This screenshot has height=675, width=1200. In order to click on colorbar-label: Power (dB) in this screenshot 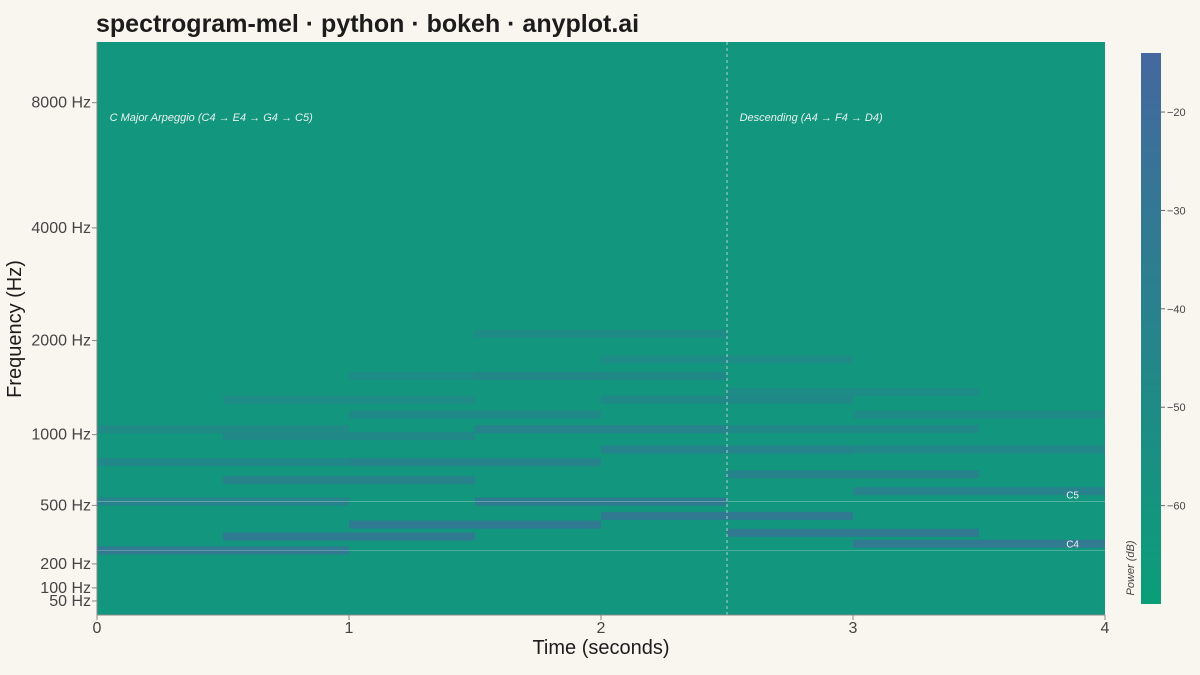, I will do `click(1131, 567)`.